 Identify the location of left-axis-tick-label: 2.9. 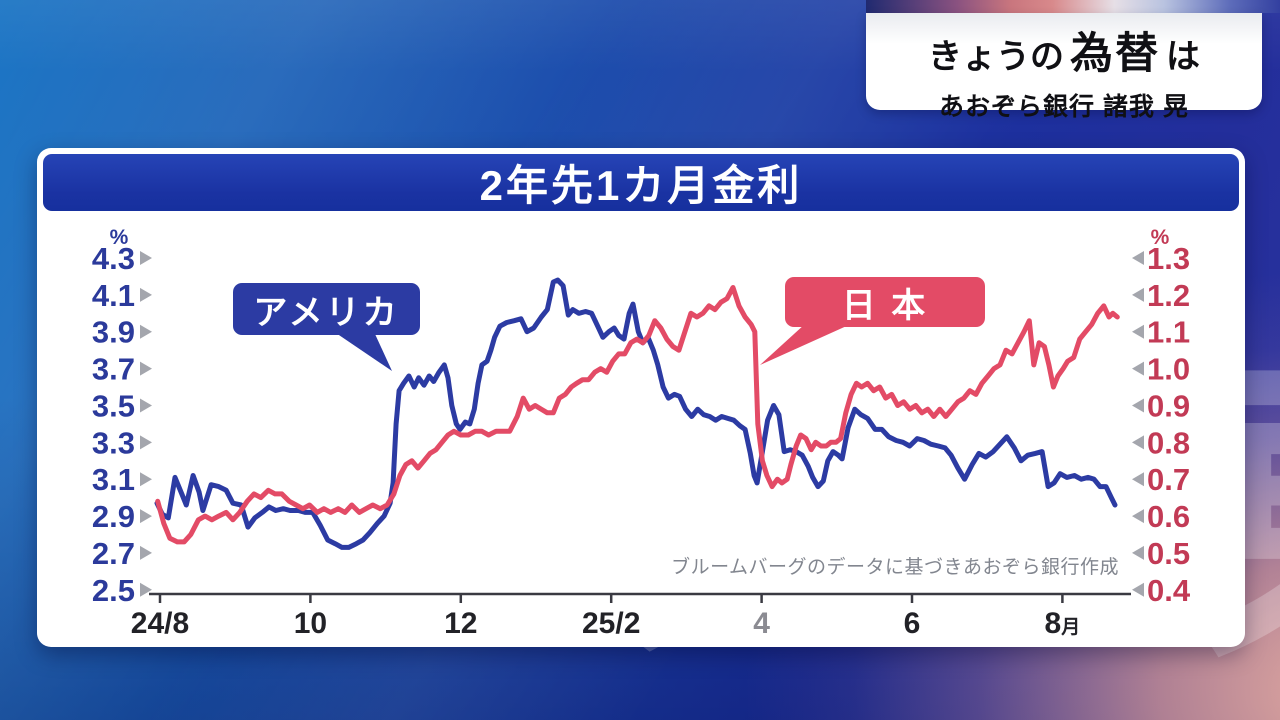
(113, 516).